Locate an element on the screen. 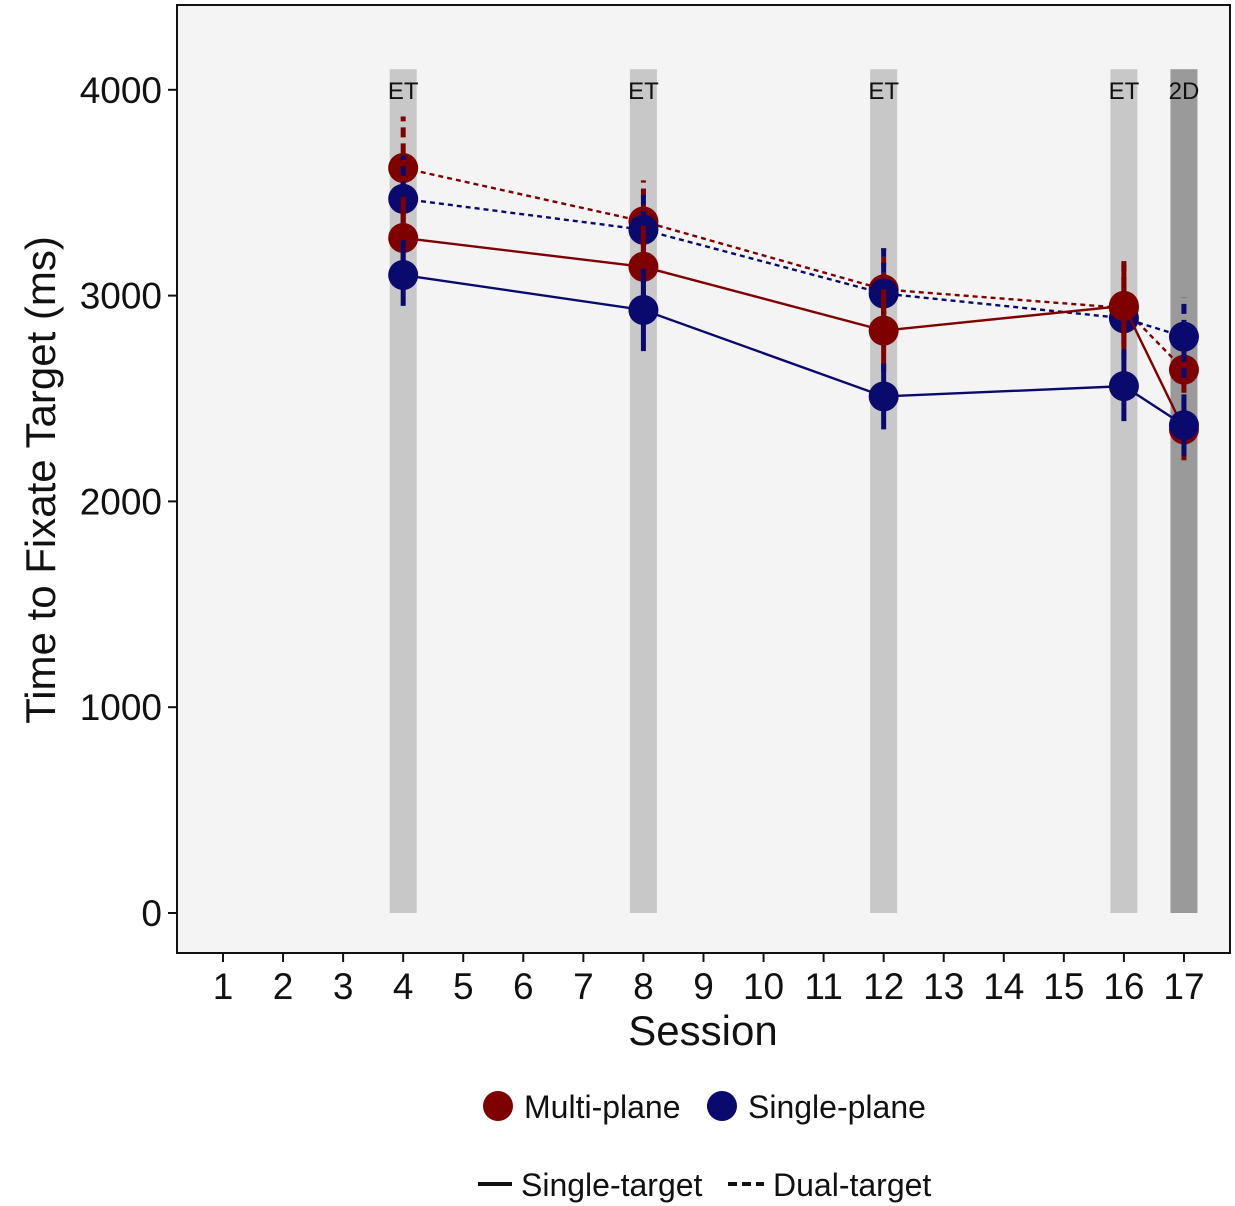 The width and height of the screenshot is (1235, 1206). x-tick-label-10: 10 is located at coordinates (763, 986).